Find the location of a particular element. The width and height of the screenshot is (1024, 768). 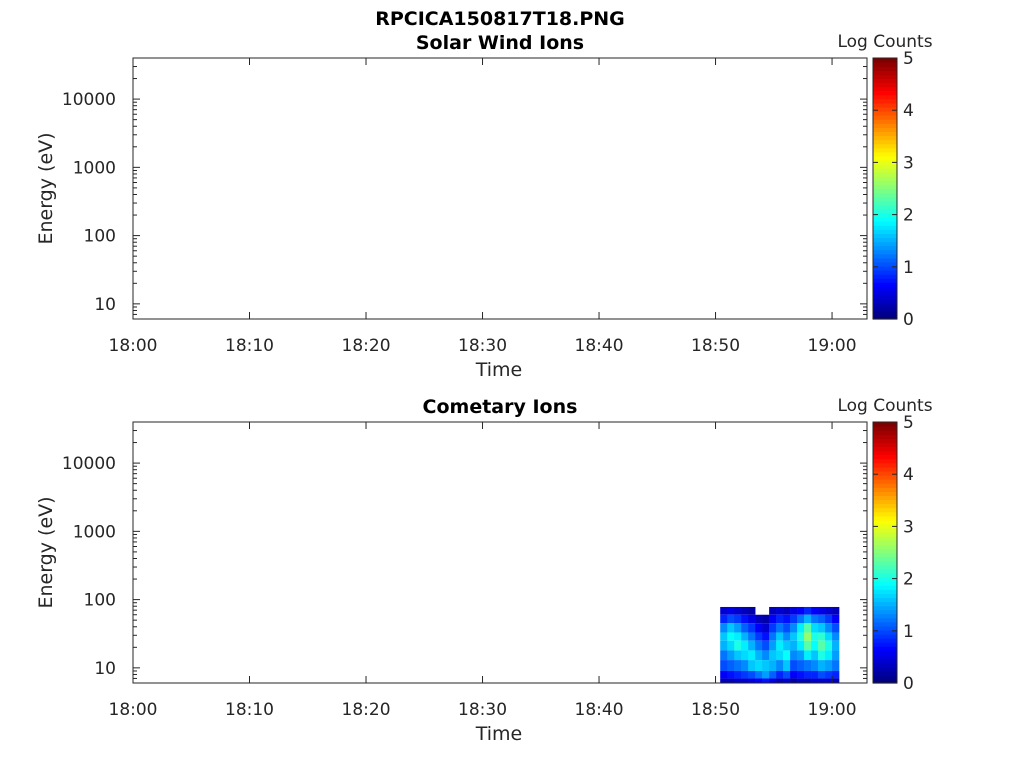

colorbar-tick-label: 1 is located at coordinates (908, 268).